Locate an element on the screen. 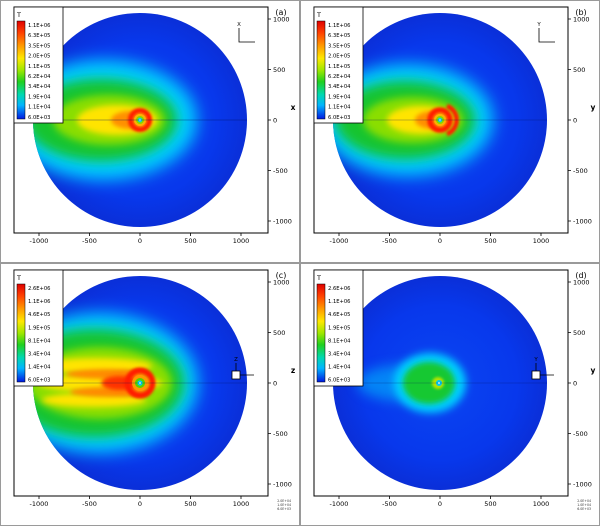  panel-label: (d) is located at coordinates (580, 275).